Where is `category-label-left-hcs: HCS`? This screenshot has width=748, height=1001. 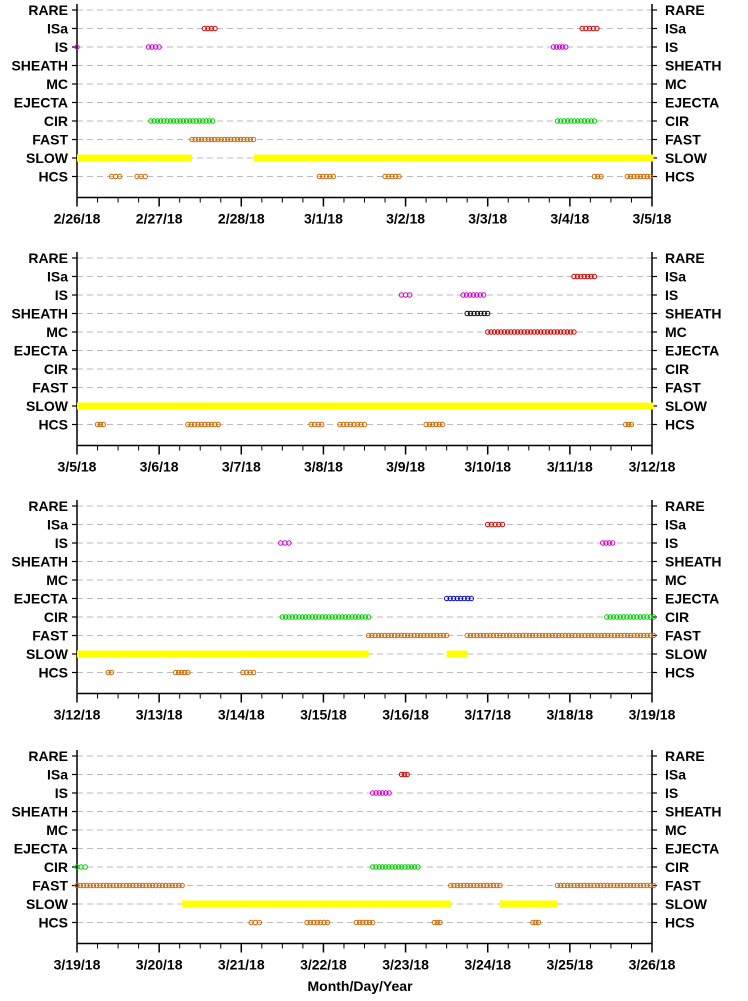
category-label-left-hcs: HCS is located at coordinates (53, 425).